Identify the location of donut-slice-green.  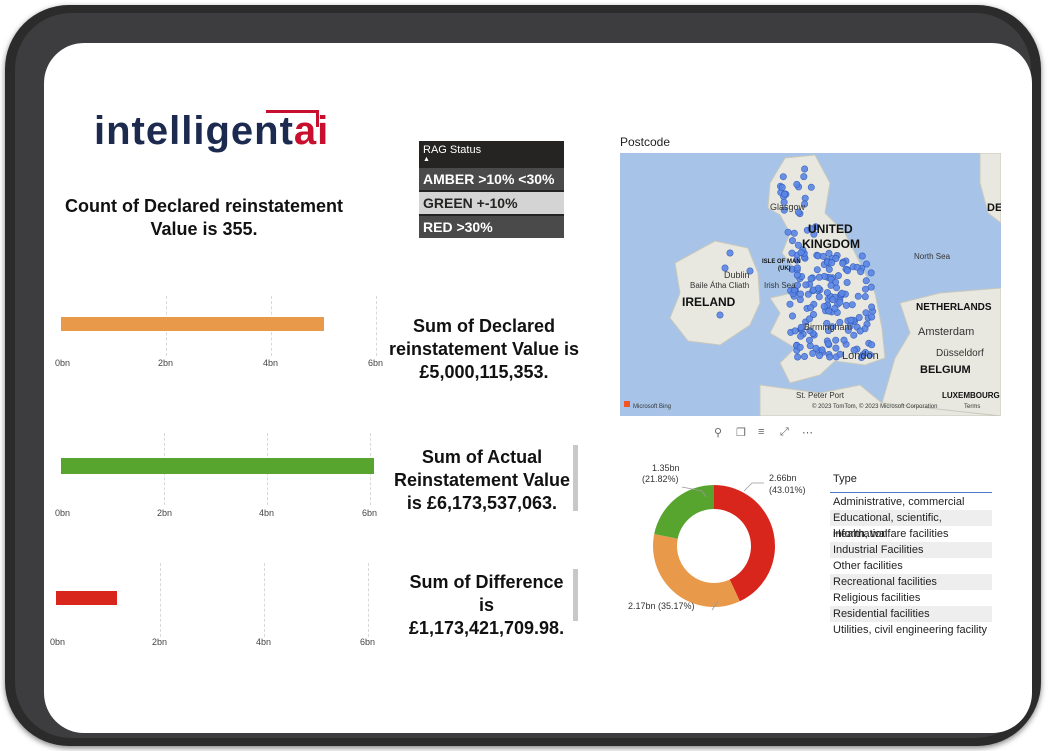
(684, 512).